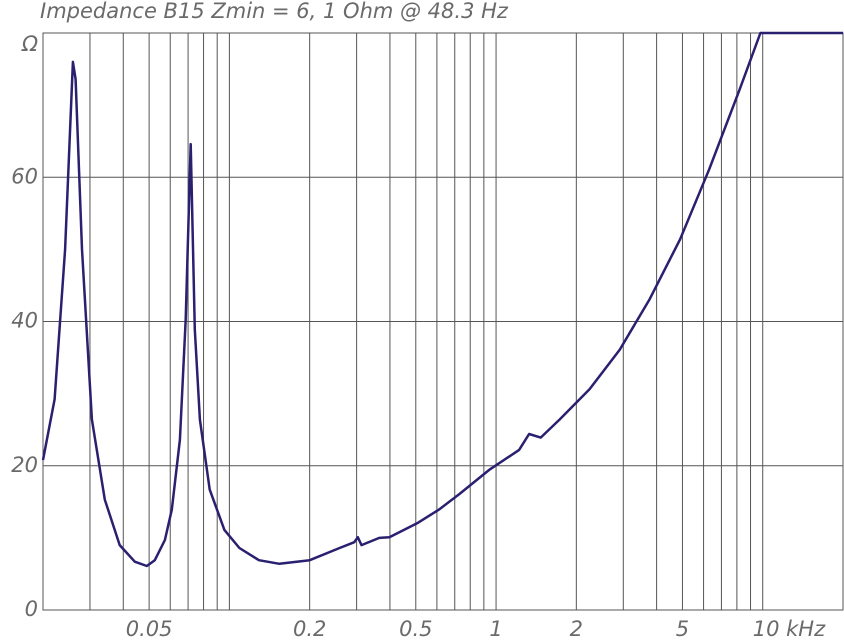 This screenshot has height=640, width=844. Describe the element at coordinates (29, 44) in the screenshot. I see `y-tick-label: Ω` at that location.